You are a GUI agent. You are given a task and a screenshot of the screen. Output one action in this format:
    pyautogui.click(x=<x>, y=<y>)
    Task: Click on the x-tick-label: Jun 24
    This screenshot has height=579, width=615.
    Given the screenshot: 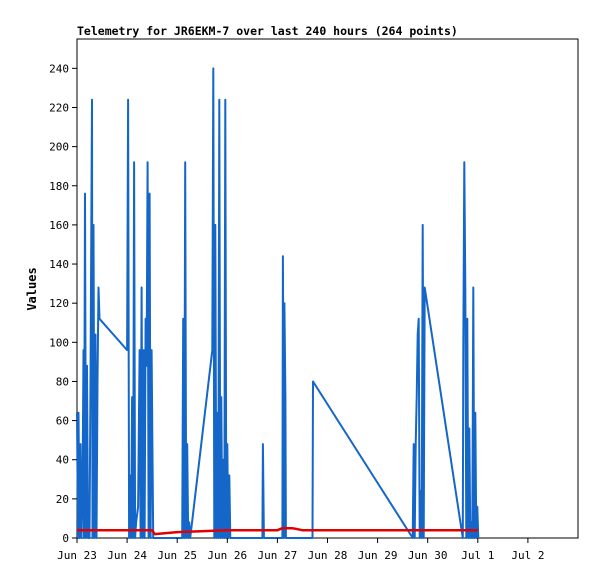 What is the action you would take?
    pyautogui.click(x=127, y=555)
    